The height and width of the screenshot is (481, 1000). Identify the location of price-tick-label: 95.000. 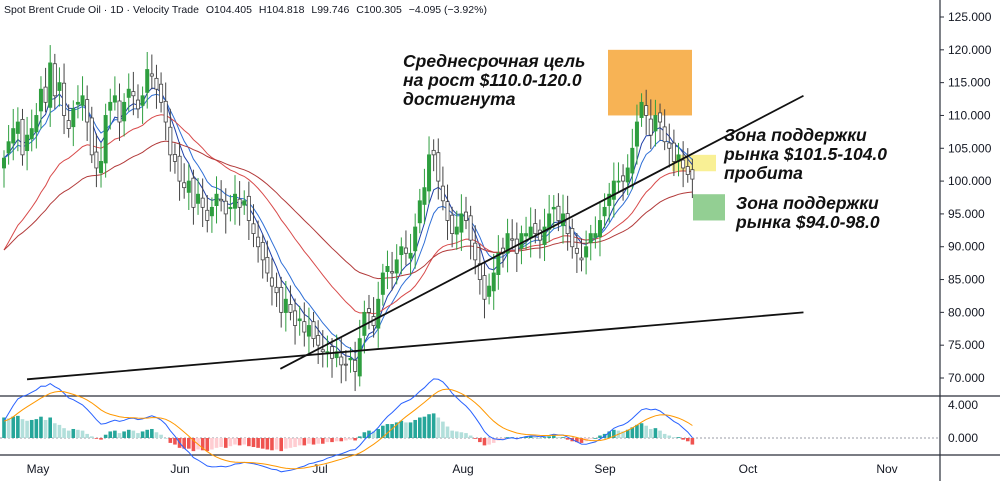
(966, 214).